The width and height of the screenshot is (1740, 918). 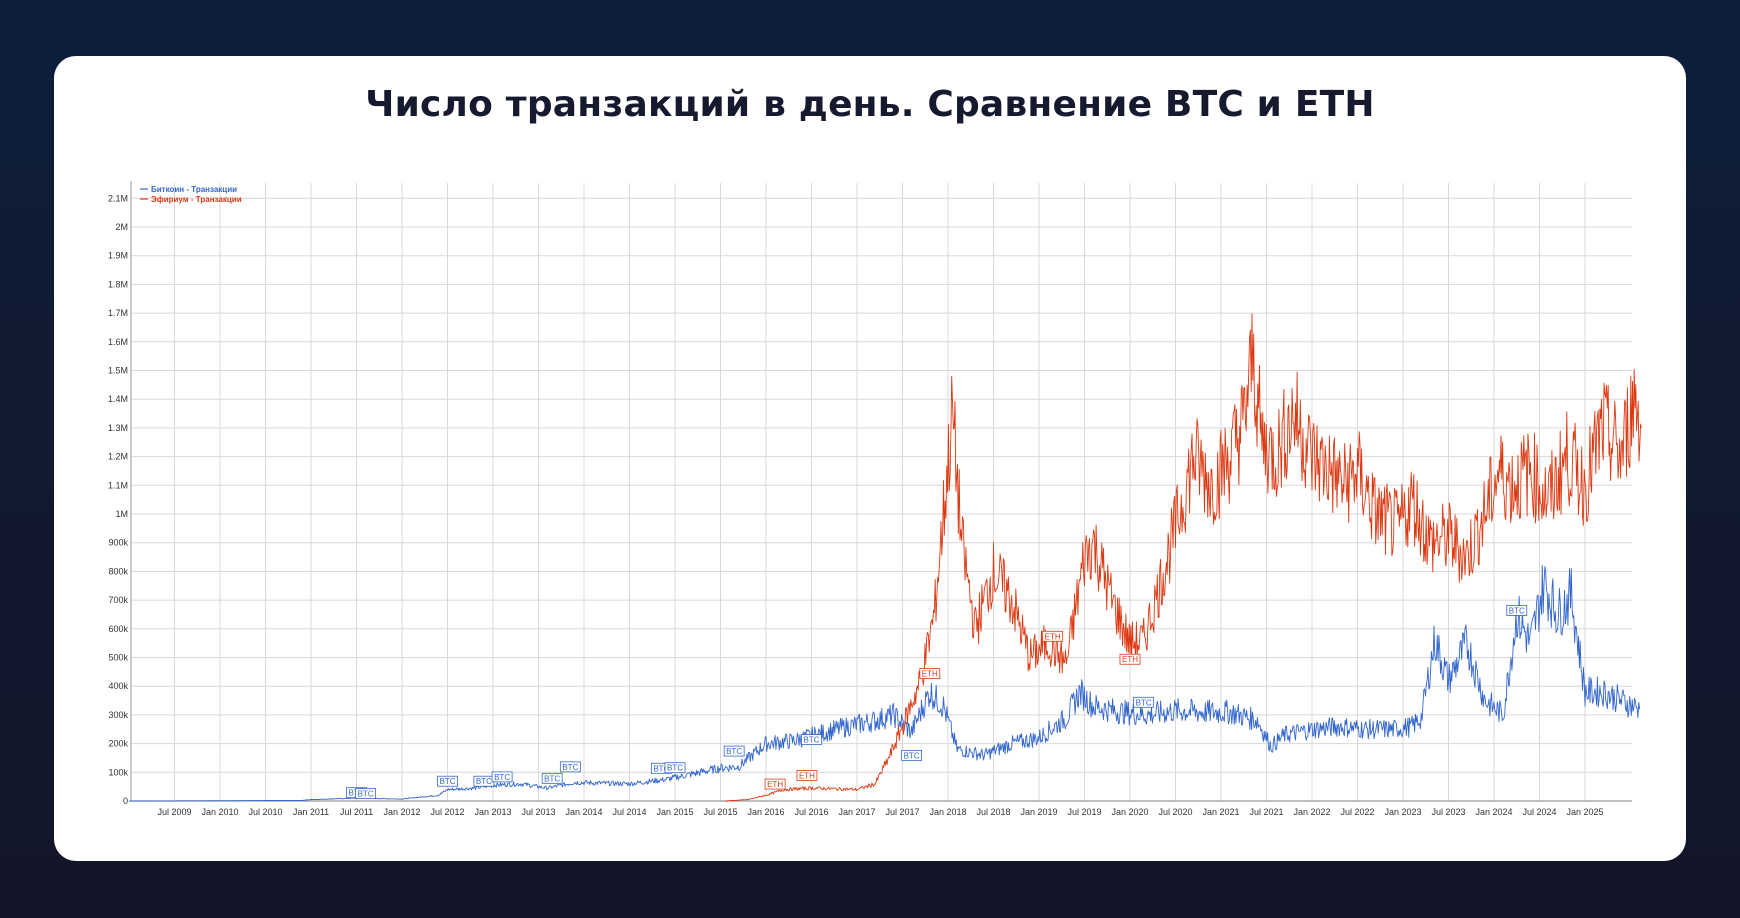 I want to click on legend-label-btc: Биткоин - Транзакции, so click(x=194, y=189).